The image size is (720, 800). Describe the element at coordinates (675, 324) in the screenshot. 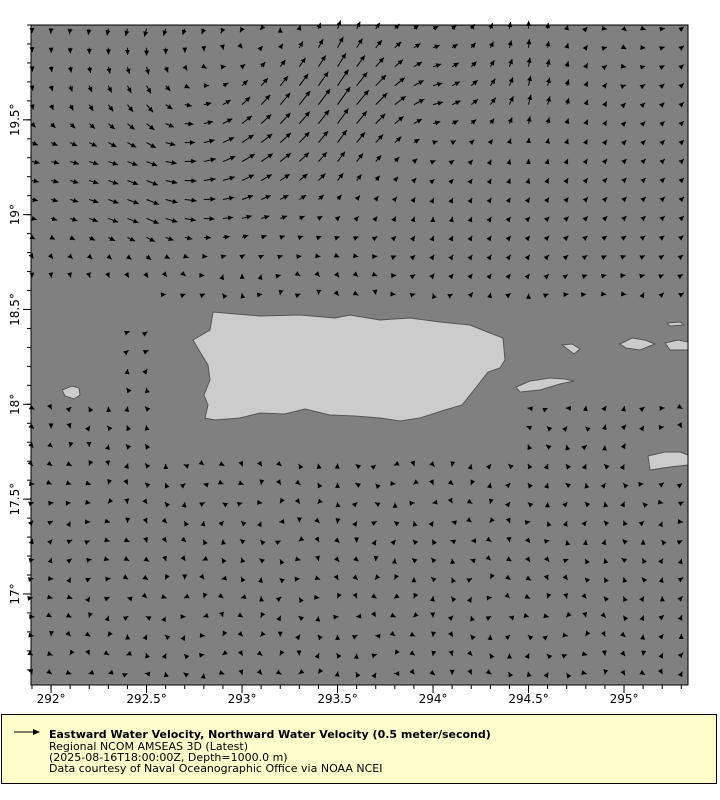

I see `small-island-ne` at that location.